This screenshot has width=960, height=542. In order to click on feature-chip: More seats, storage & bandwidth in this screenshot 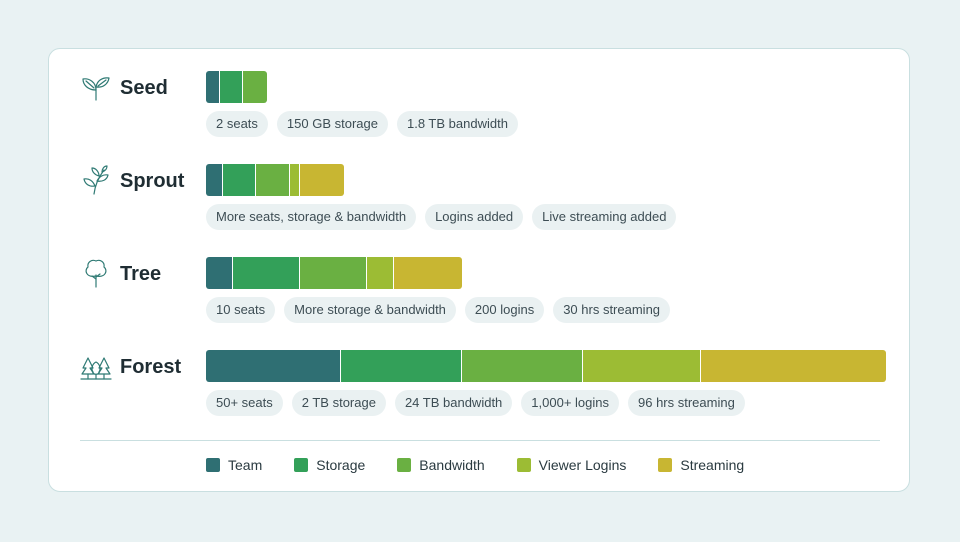, I will do `click(311, 217)`.